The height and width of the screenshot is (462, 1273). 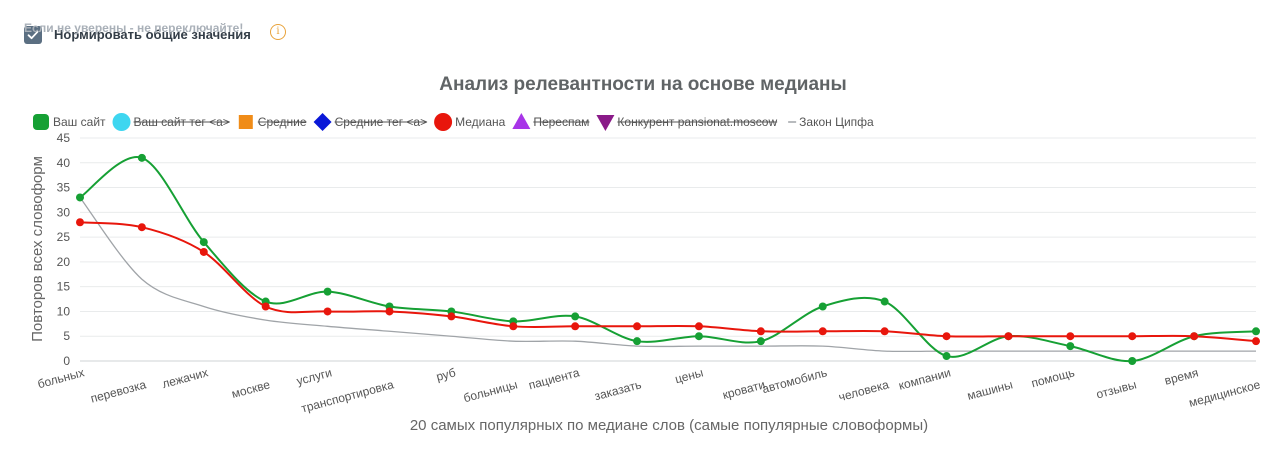 I want to click on legend-label: Ваш сайт, so click(x=79, y=122).